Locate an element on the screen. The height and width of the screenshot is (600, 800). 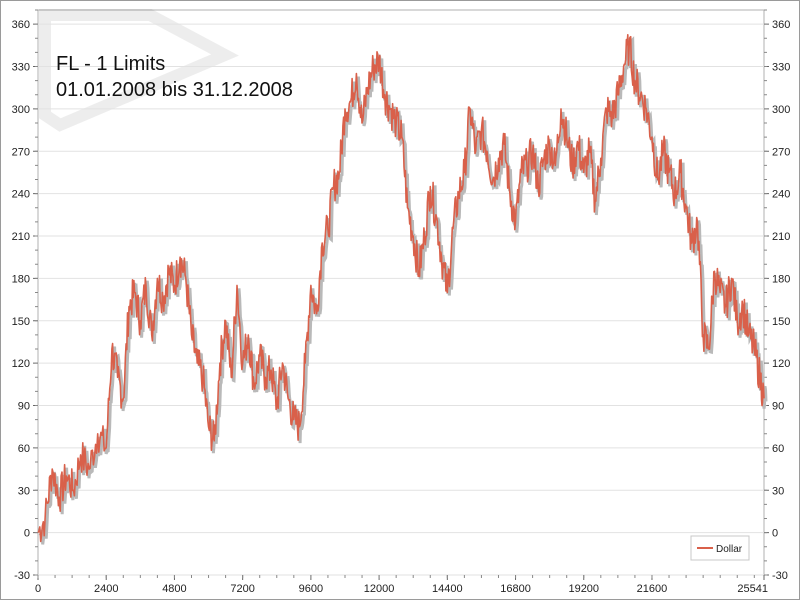
y-tick-label: 330 is located at coordinates (21, 68).